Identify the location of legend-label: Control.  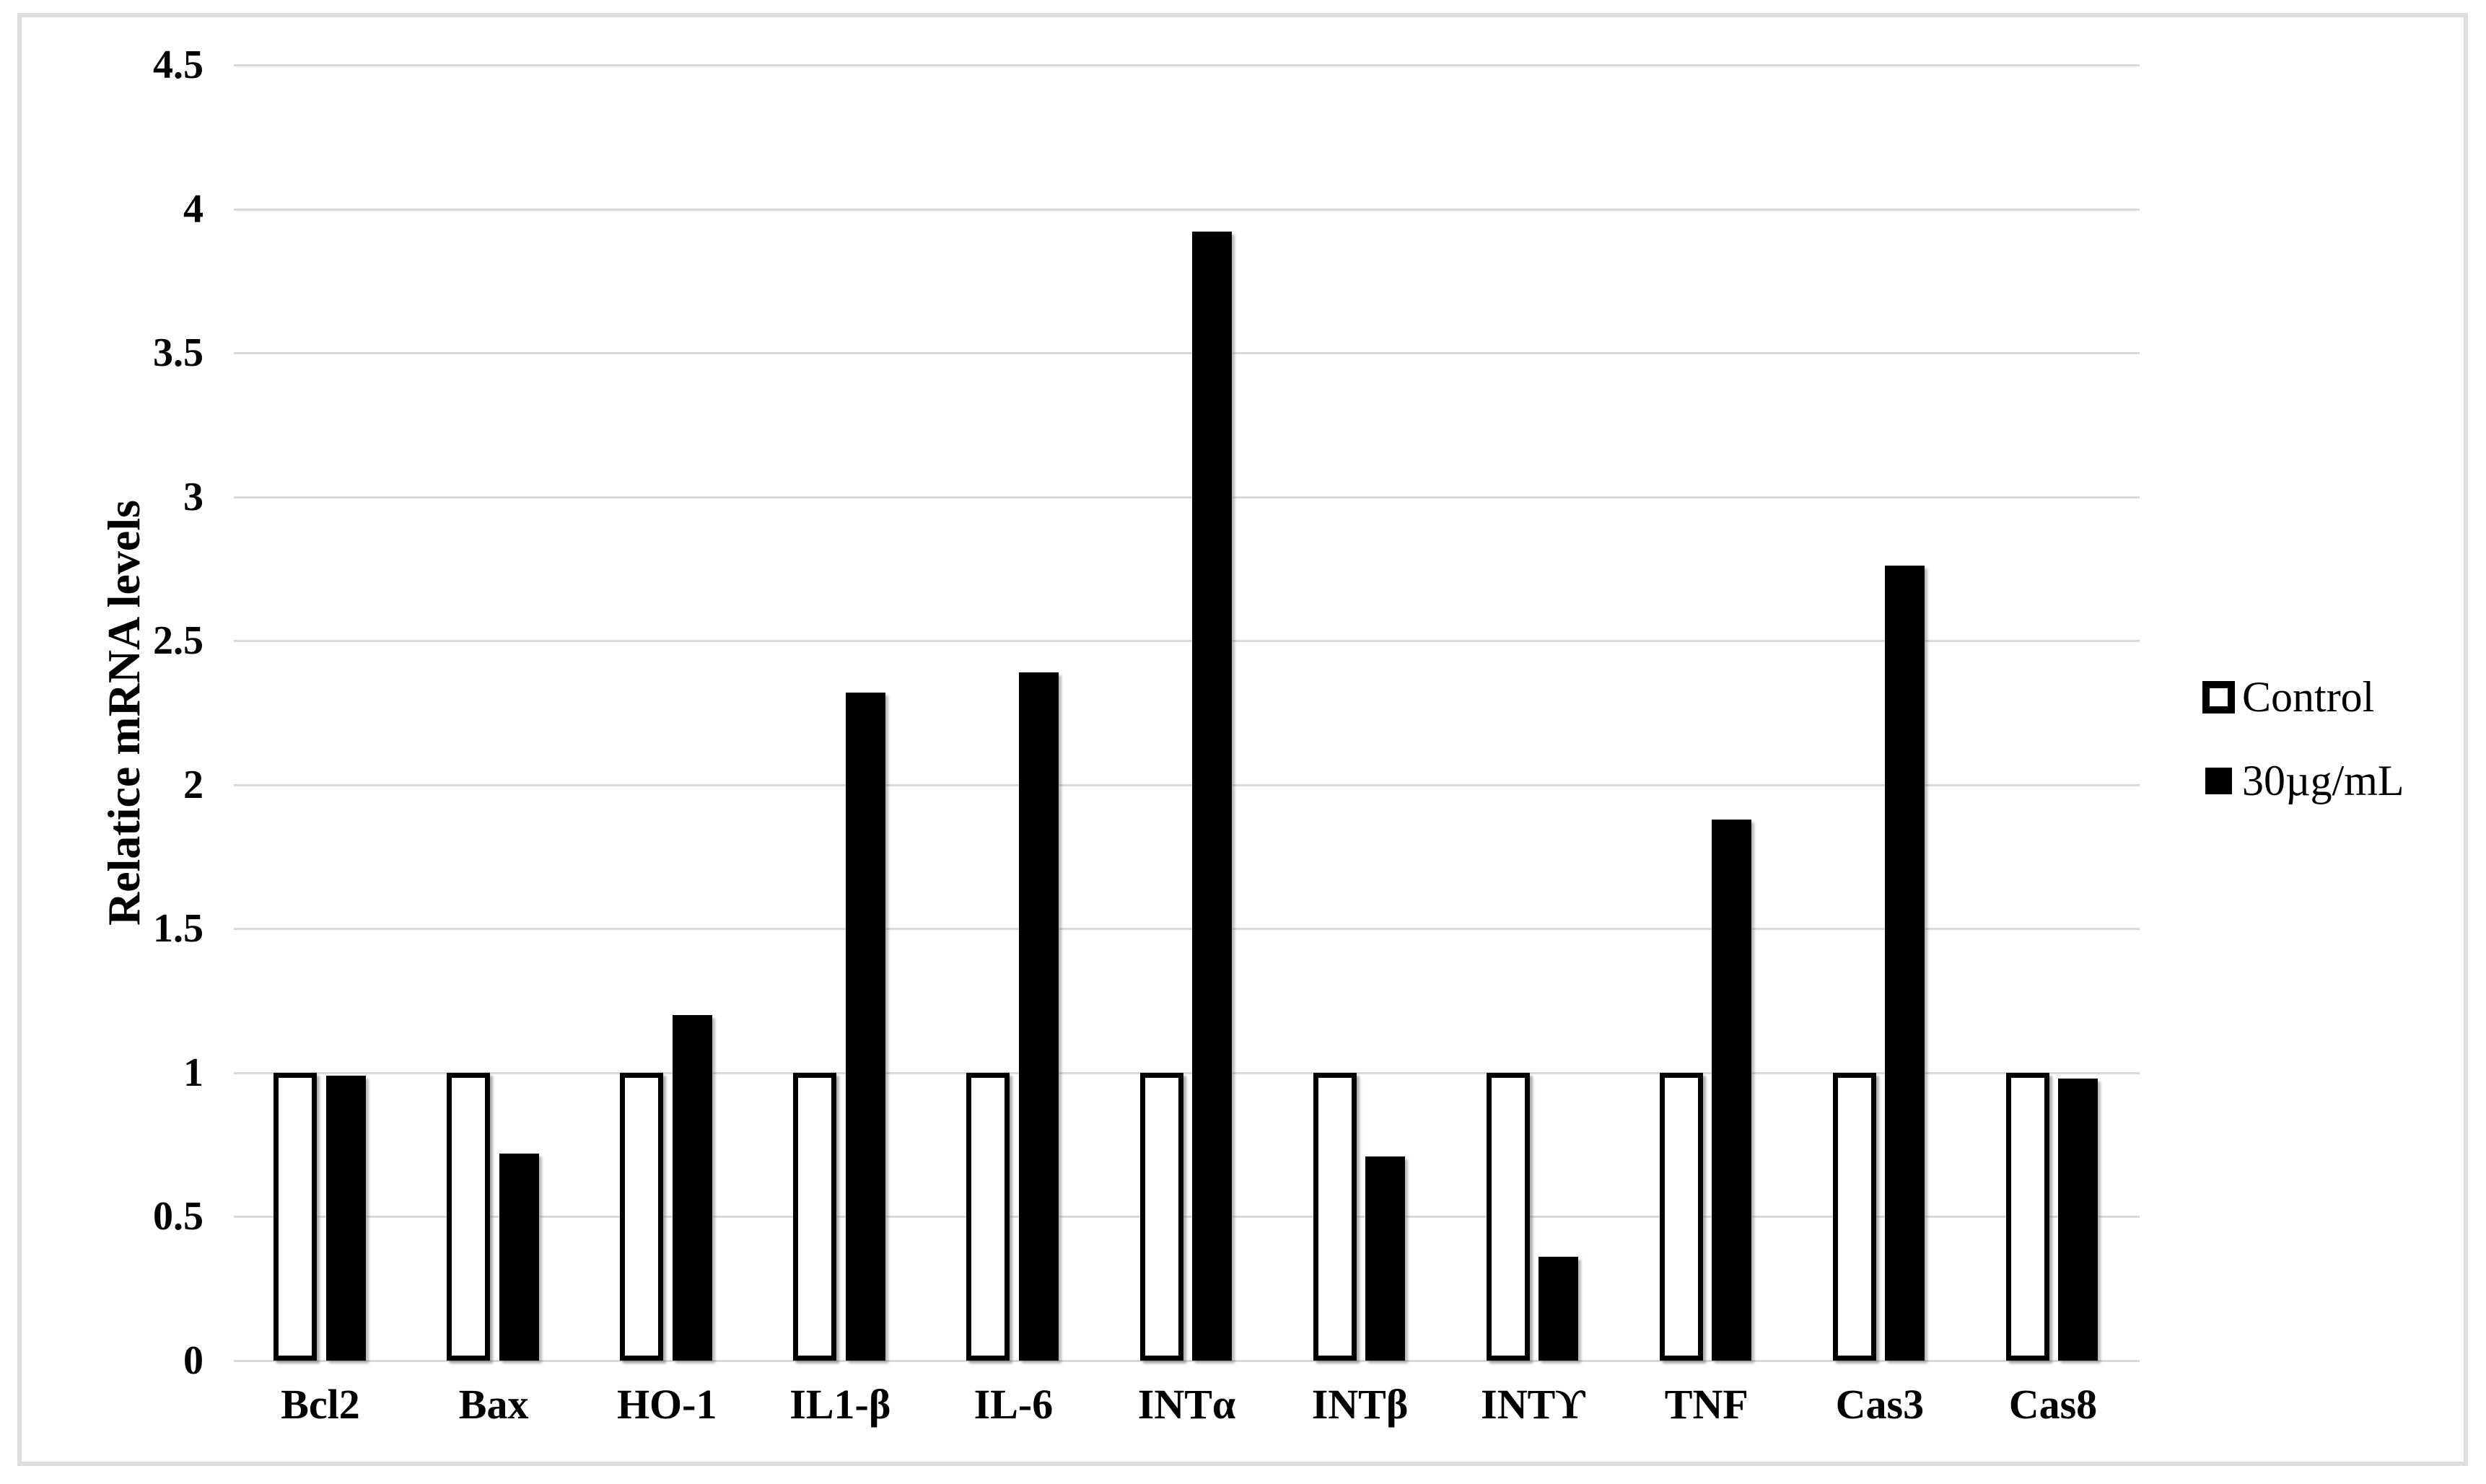
(2308, 697).